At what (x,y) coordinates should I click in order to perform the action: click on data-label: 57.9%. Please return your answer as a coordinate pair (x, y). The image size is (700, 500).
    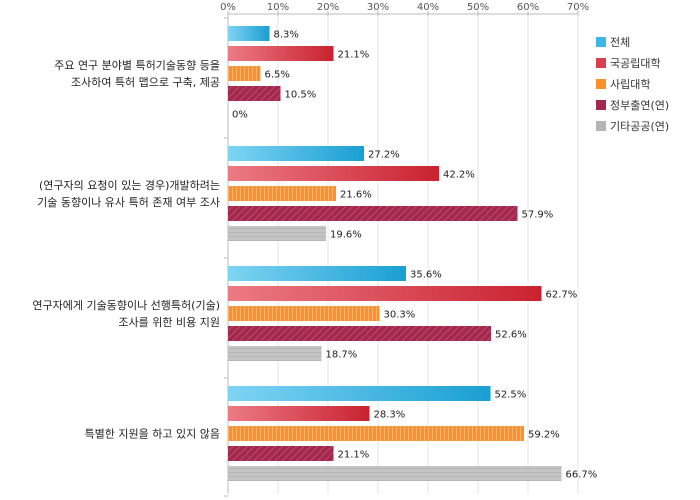
    Looking at the image, I should click on (538, 215).